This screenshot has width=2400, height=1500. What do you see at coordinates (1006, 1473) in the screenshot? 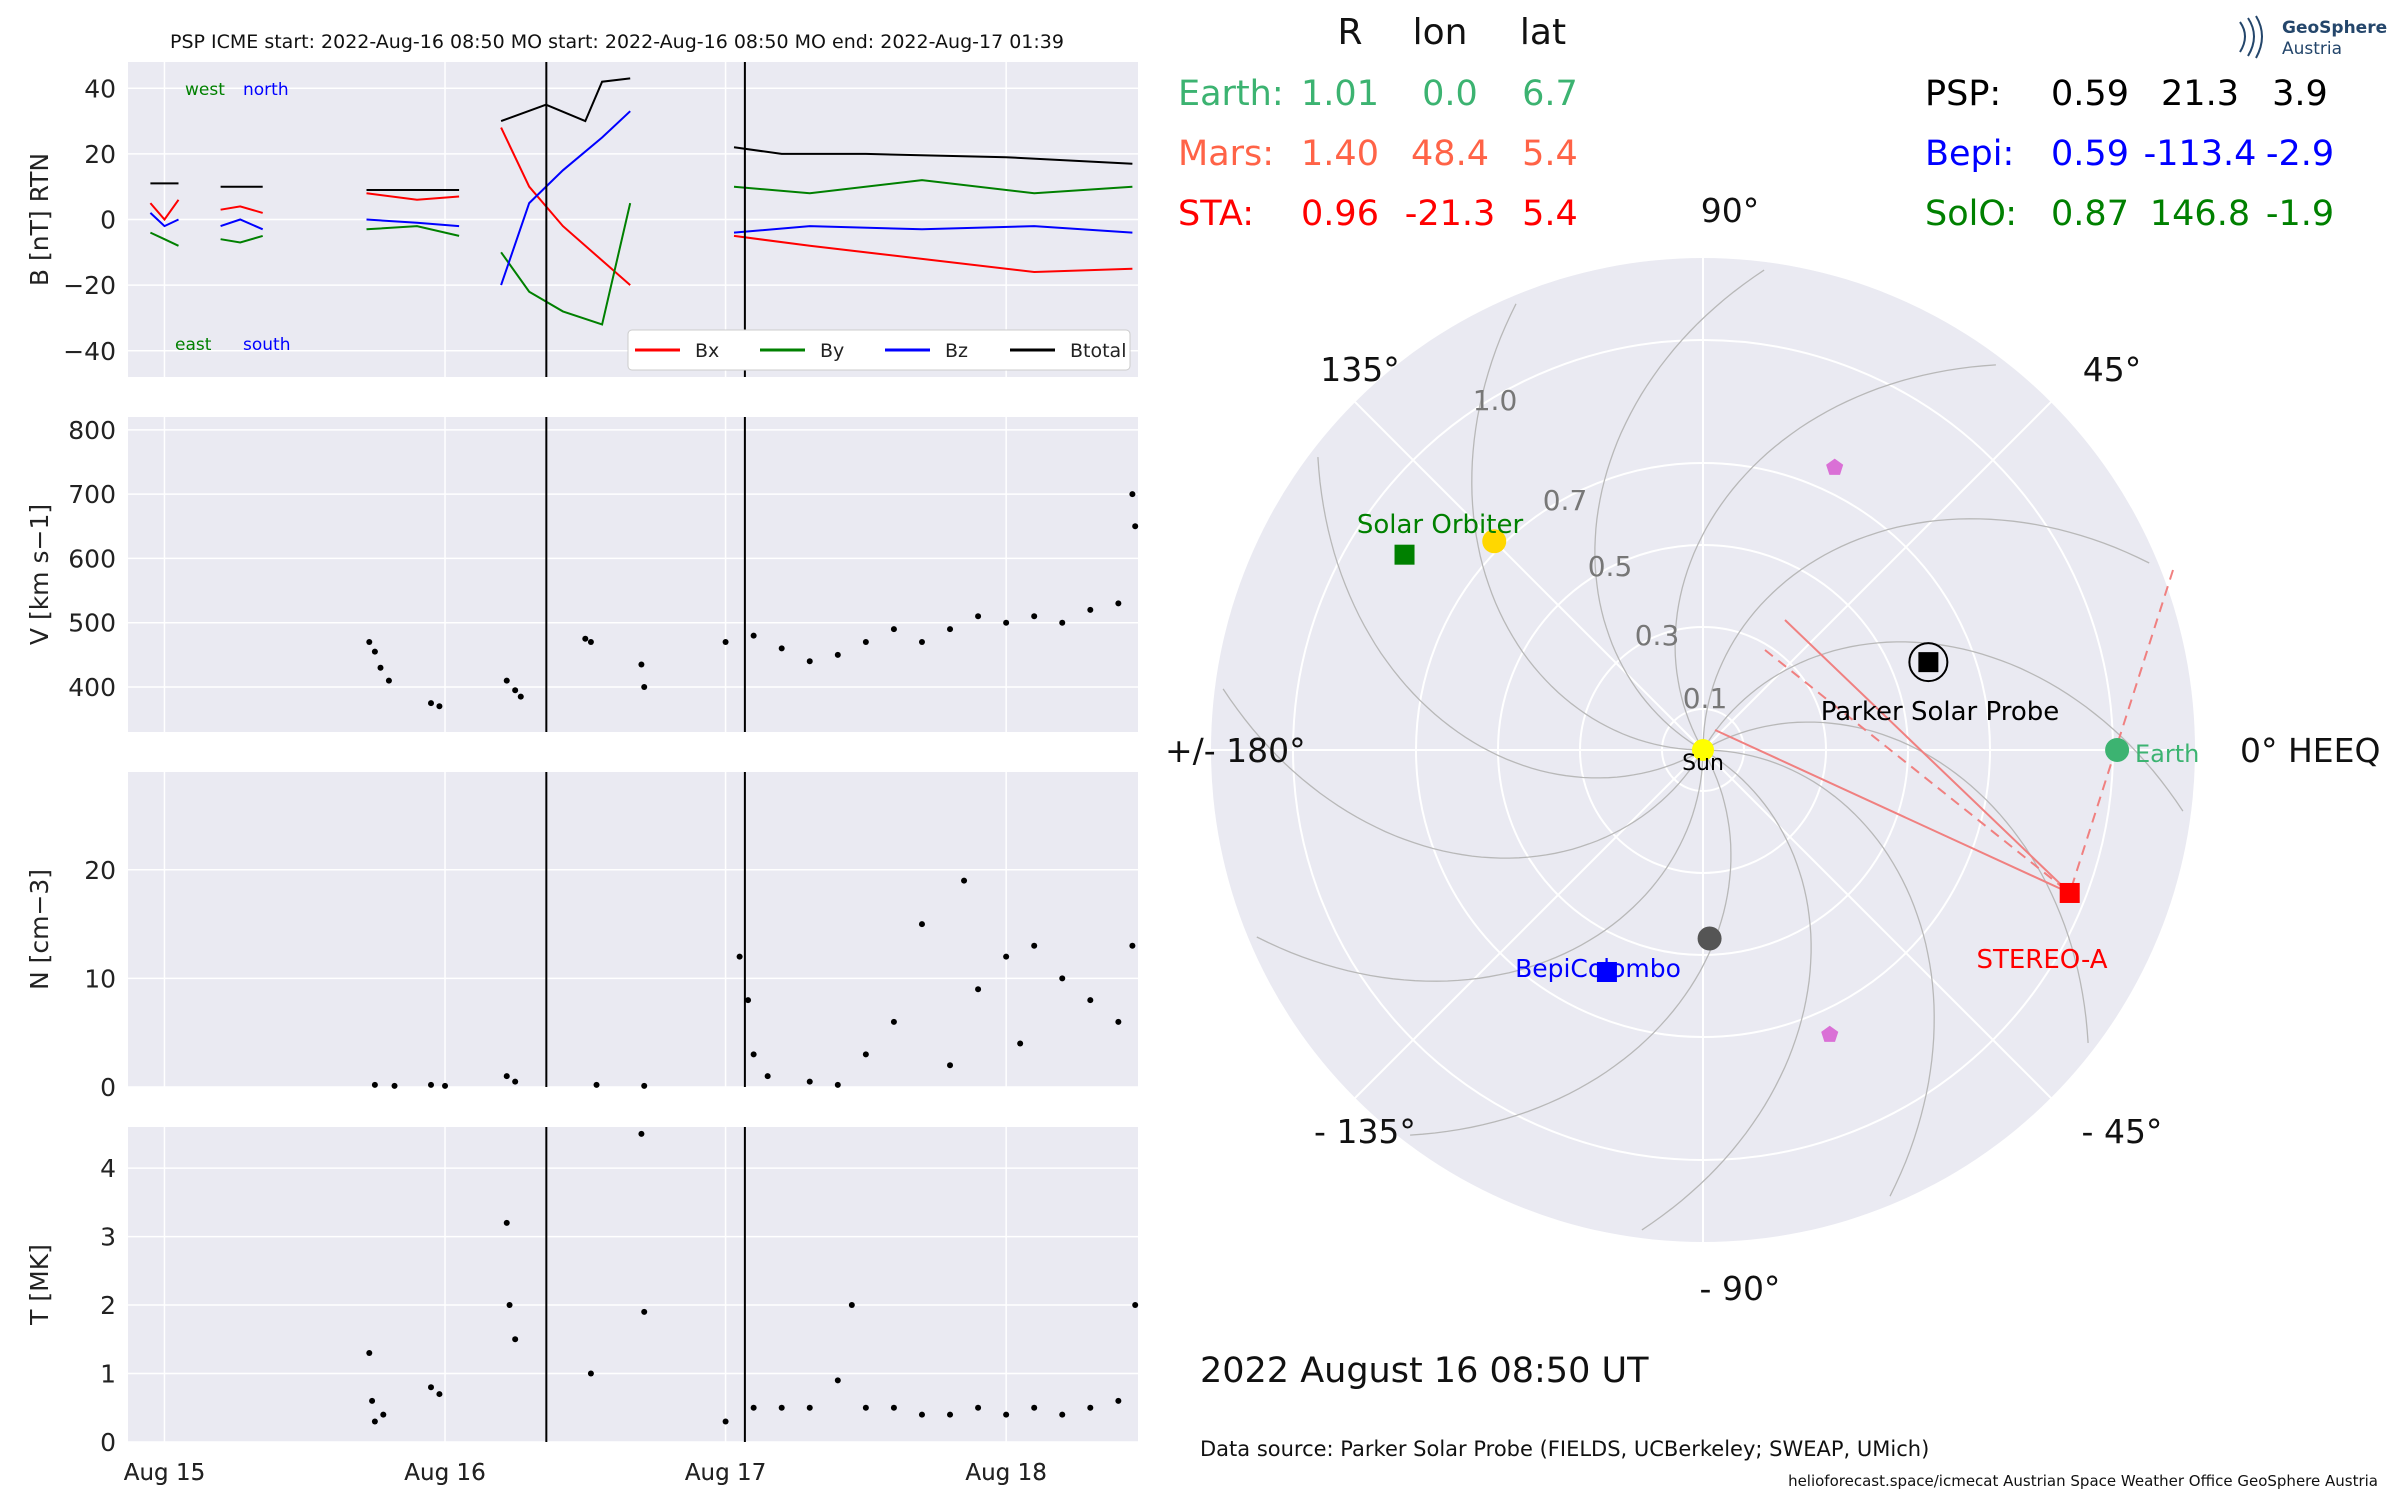
I see `x-tick-label: Aug 18` at bounding box center [1006, 1473].